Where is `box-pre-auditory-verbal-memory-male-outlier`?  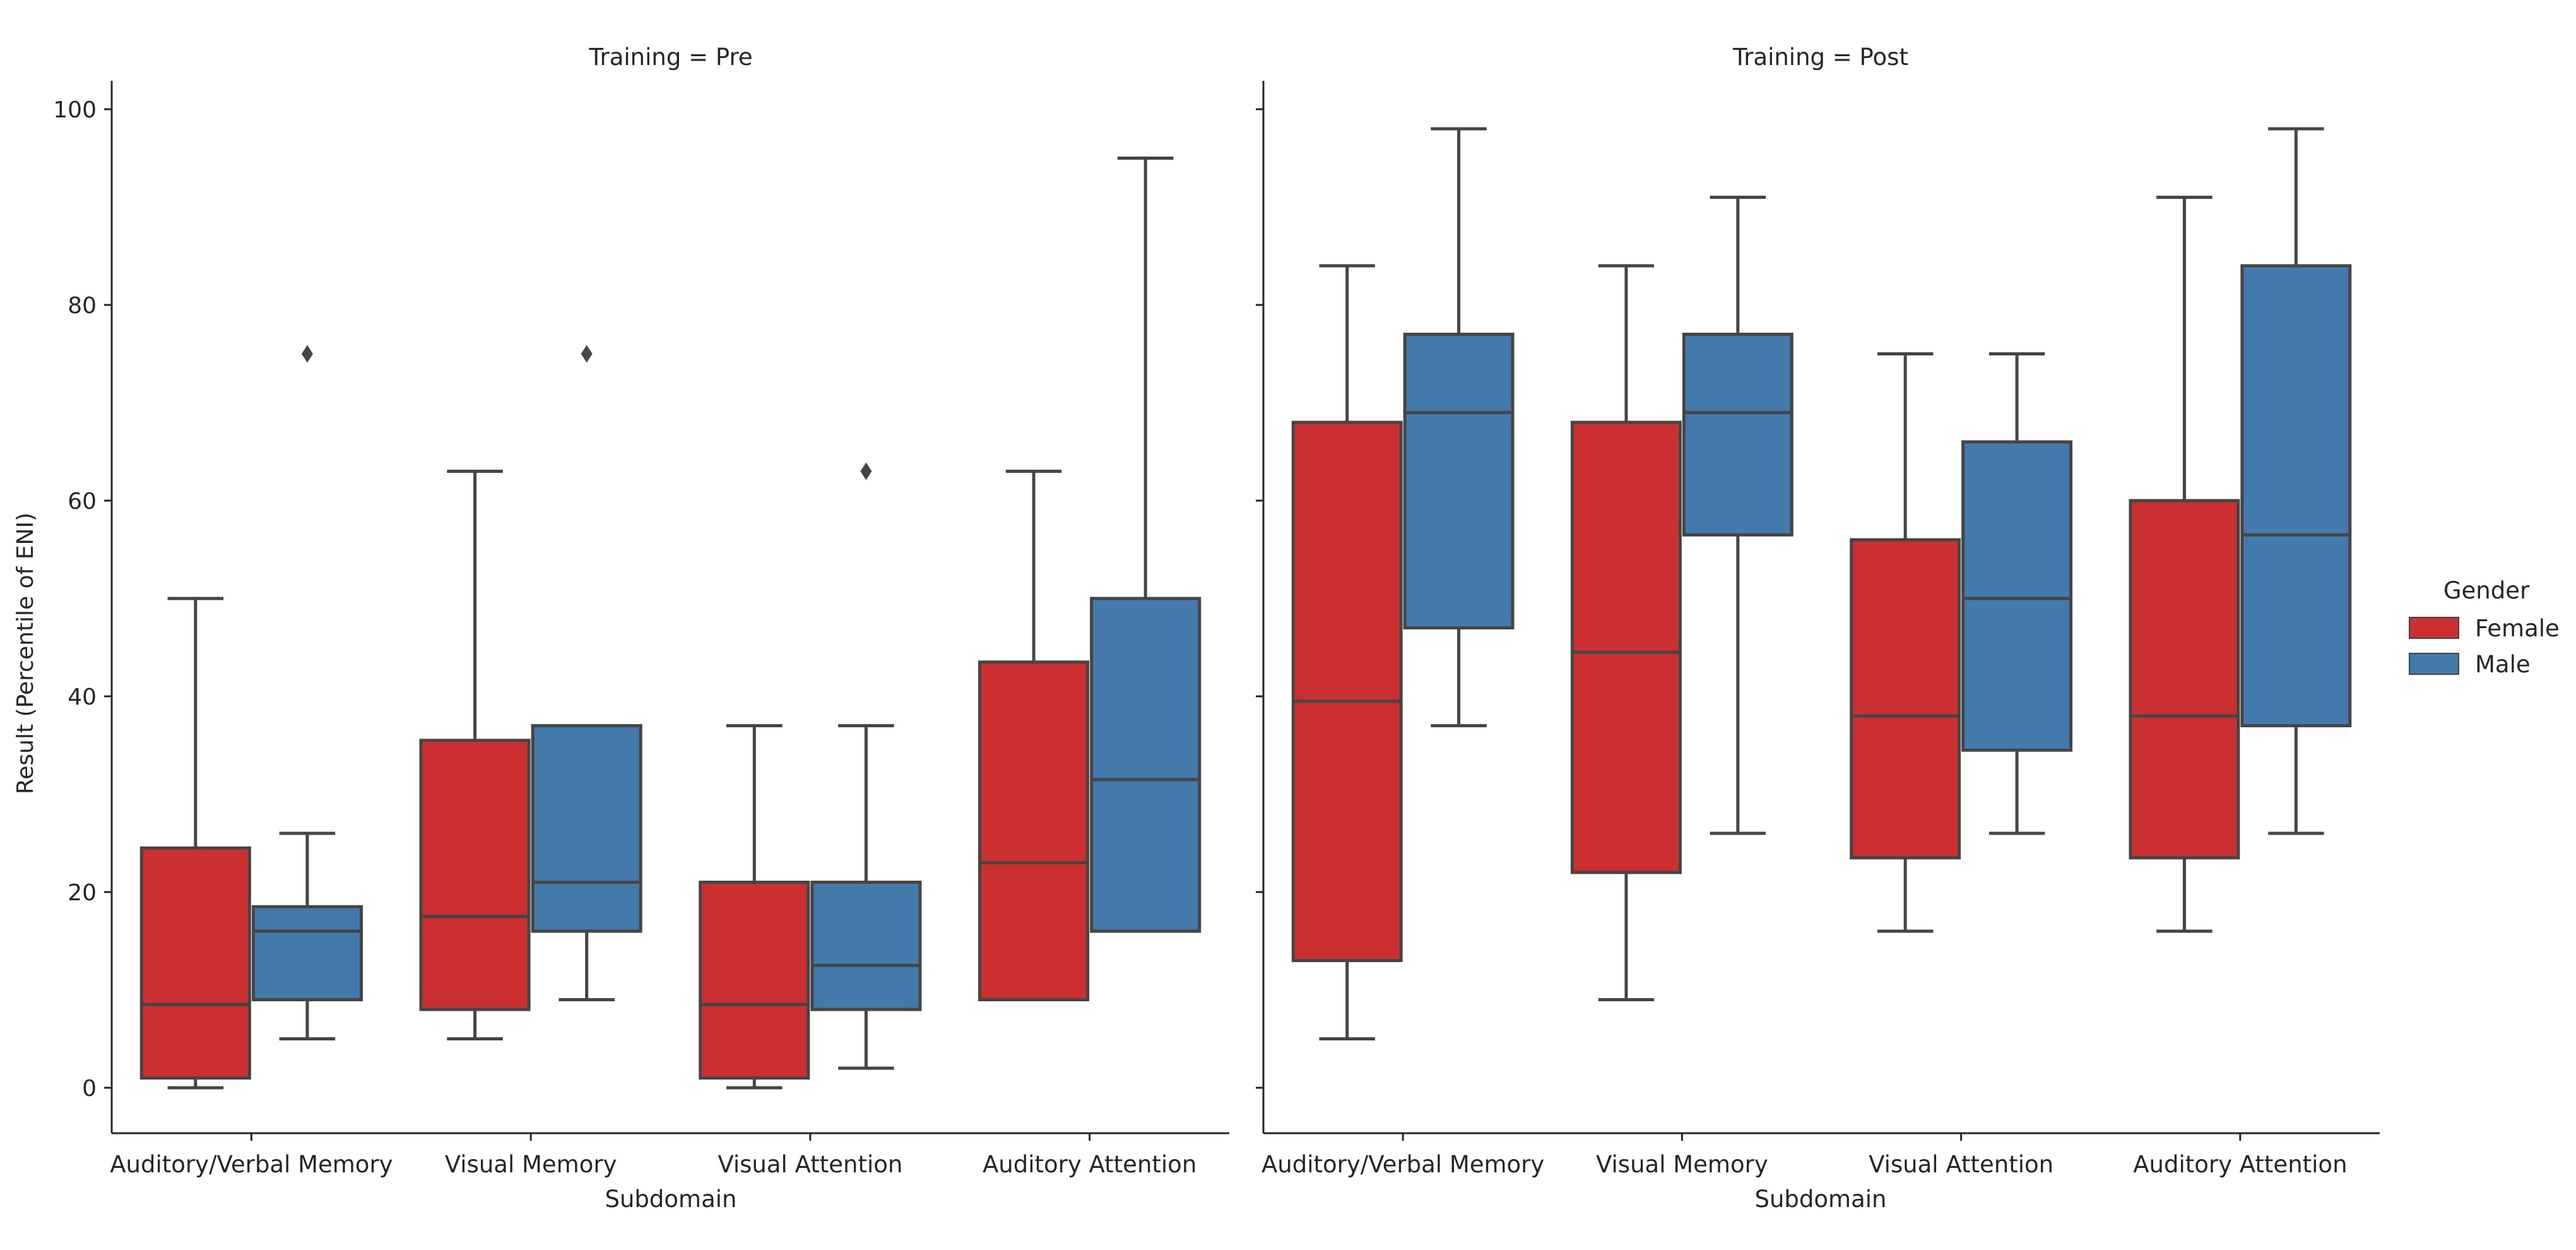
box-pre-auditory-verbal-memory-male-outlier is located at coordinates (307, 354).